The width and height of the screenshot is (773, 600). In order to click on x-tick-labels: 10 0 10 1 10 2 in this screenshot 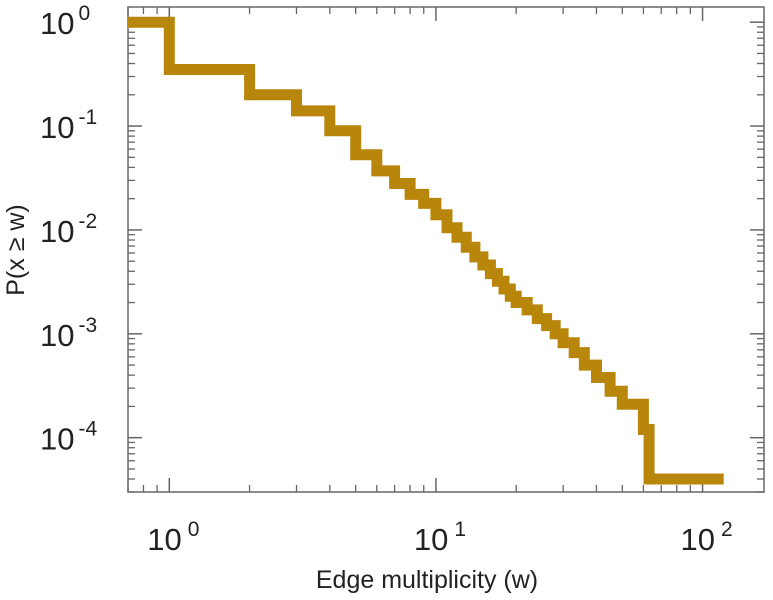, I will do `click(439, 537)`.